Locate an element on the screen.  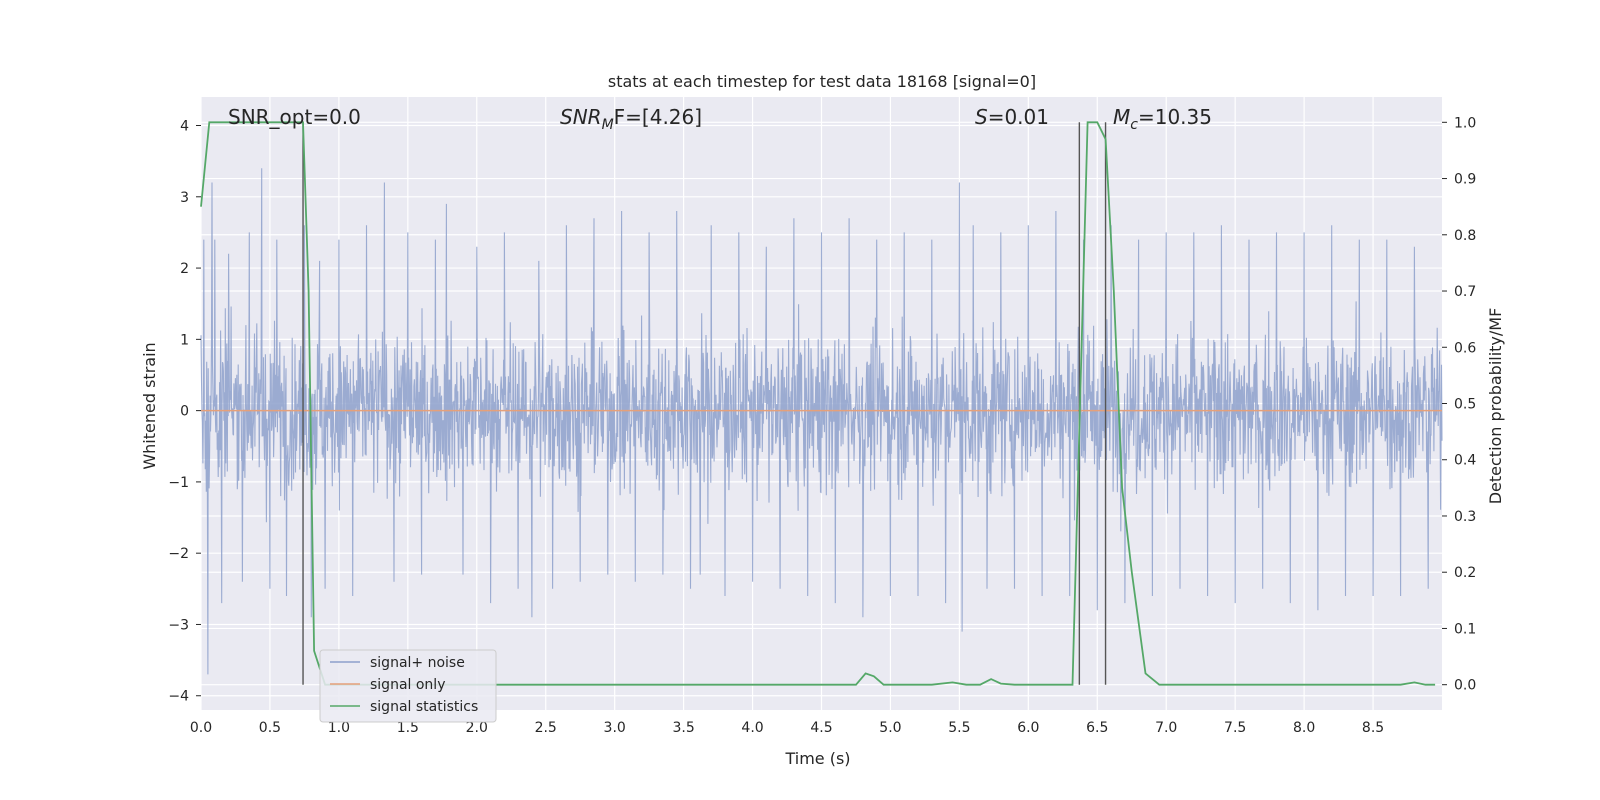
legend-label-signal-noise: signal+ noise is located at coordinates (417, 663).